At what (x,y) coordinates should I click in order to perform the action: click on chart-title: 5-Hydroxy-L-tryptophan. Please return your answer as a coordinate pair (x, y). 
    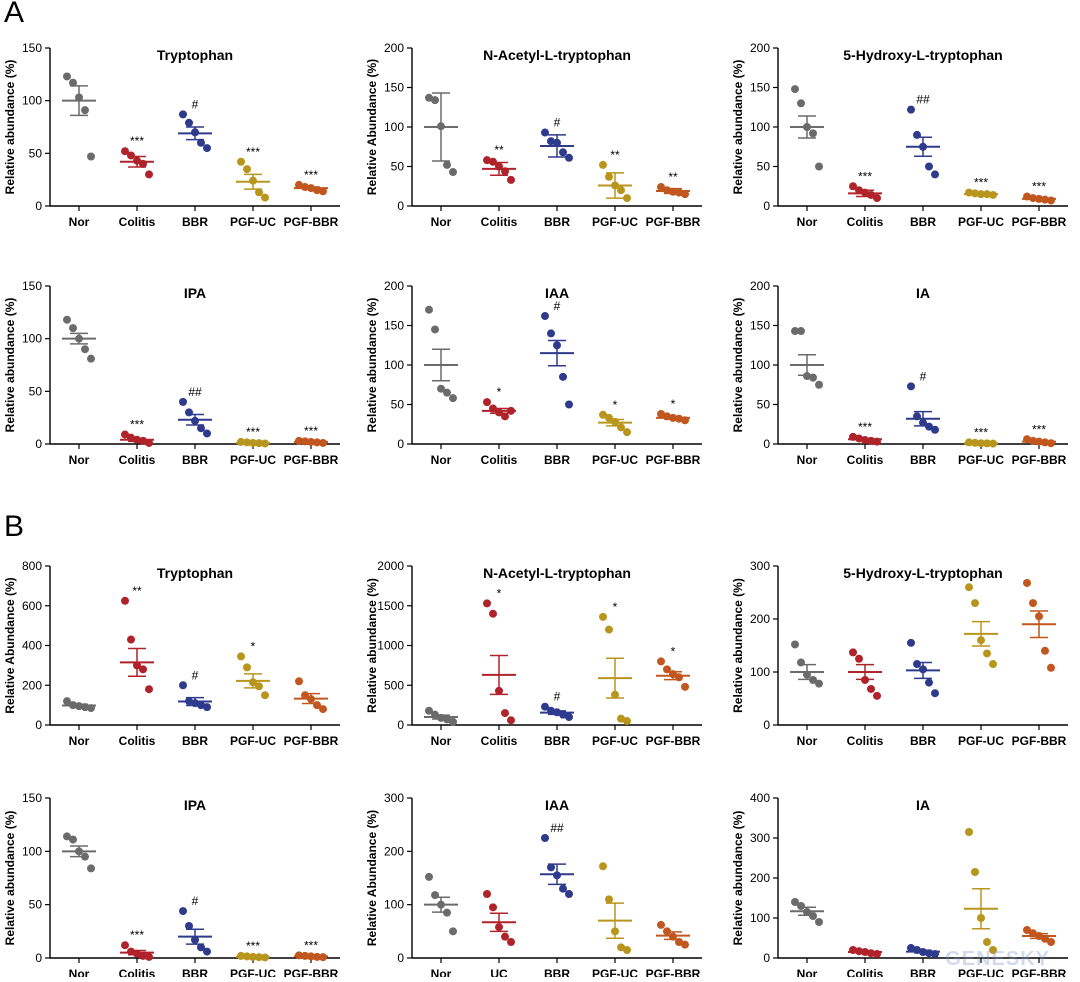
    Looking at the image, I should click on (922, 573).